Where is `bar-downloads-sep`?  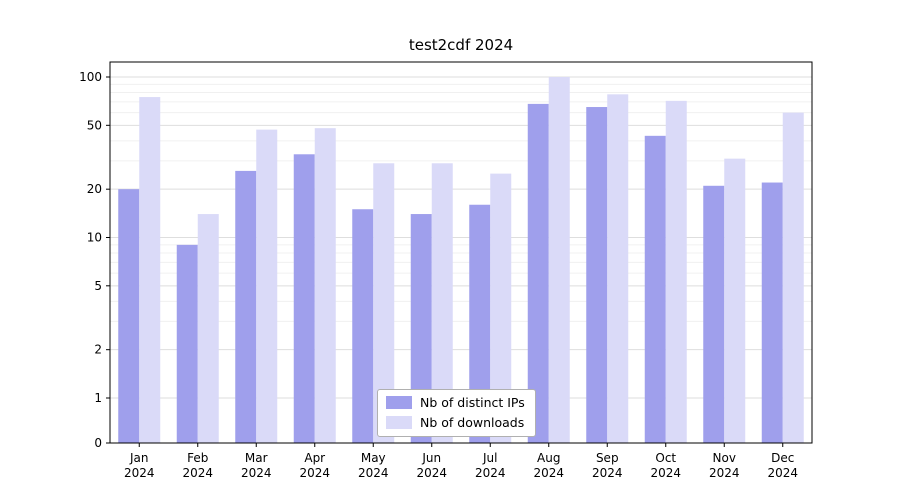
bar-downloads-sep is located at coordinates (618, 268).